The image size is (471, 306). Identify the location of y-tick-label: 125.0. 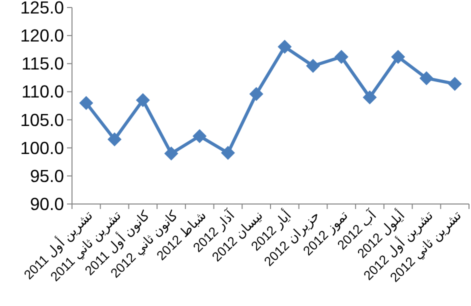
(42, 9).